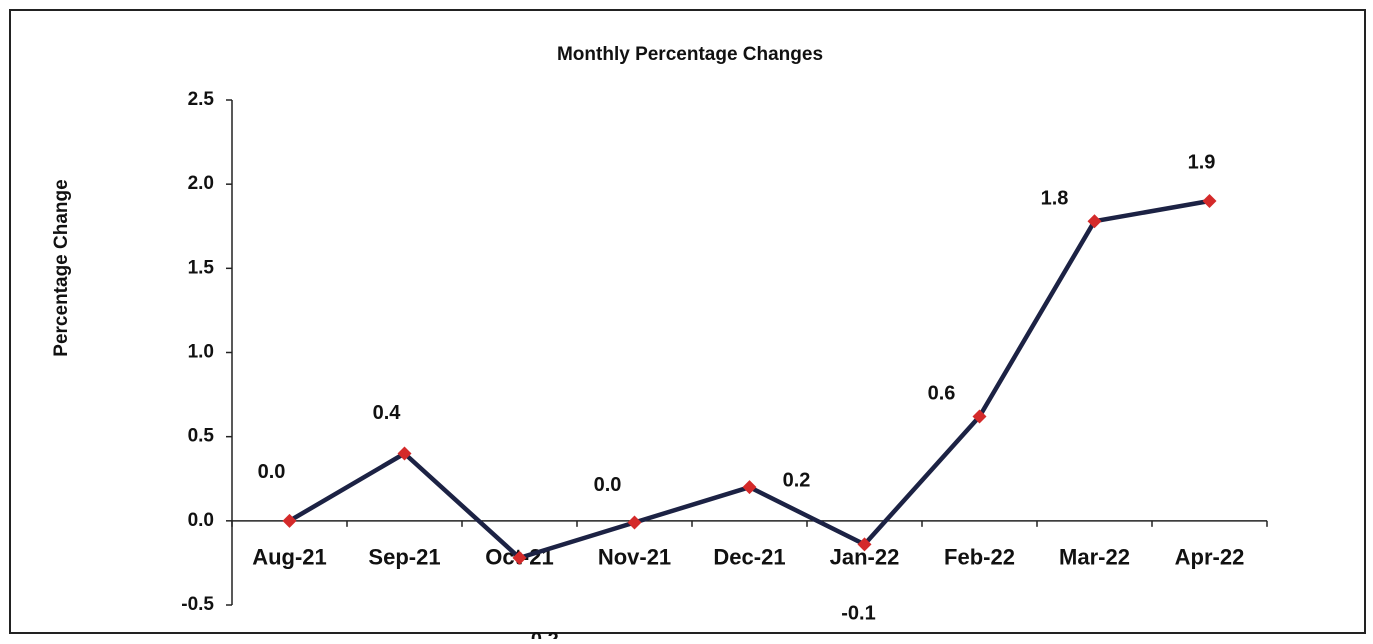 This screenshot has width=1373, height=644. Describe the element at coordinates (201, 436) in the screenshot. I see `y-tick-label: 0.5` at that location.